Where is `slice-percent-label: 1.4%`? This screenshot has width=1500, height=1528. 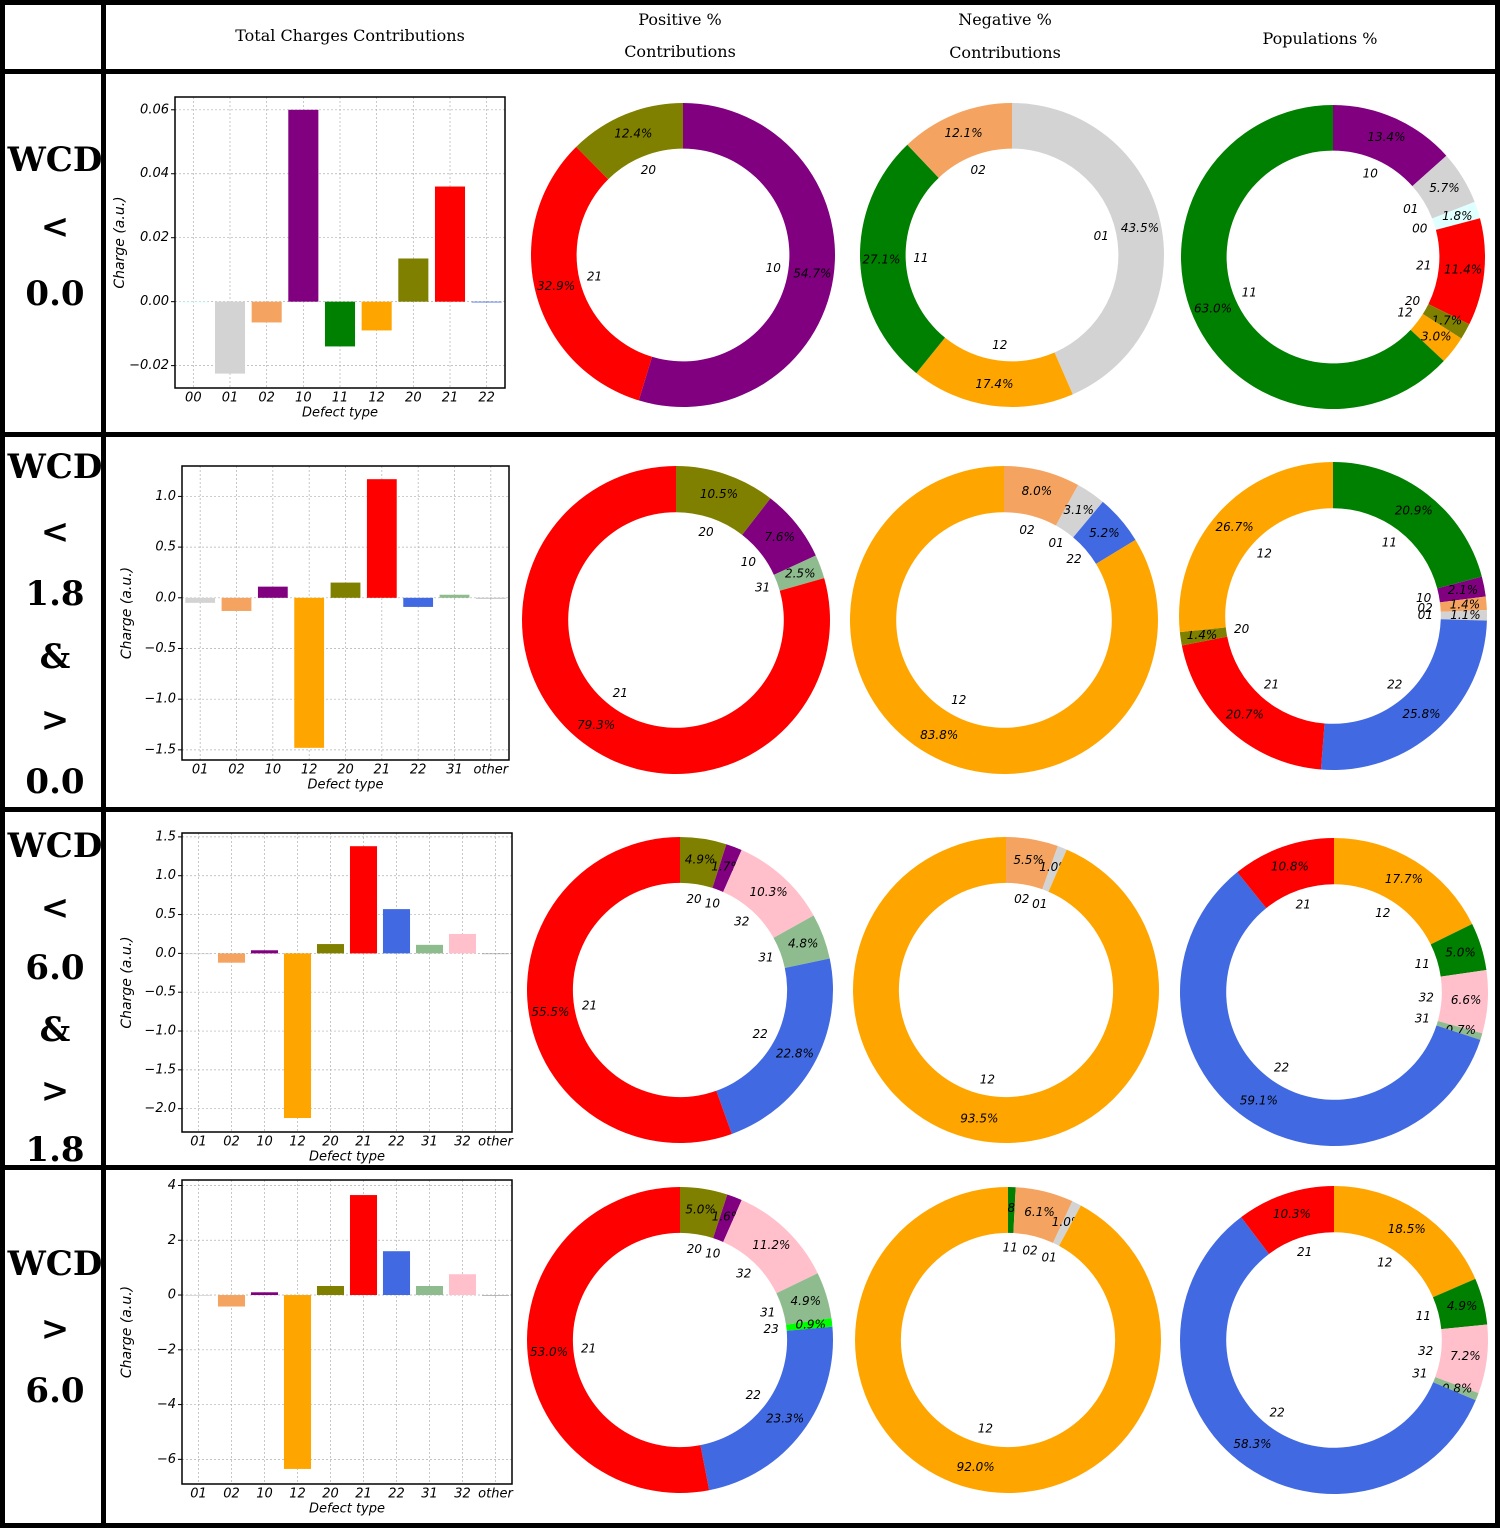 slice-percent-label: 1.4% is located at coordinates (1465, 604).